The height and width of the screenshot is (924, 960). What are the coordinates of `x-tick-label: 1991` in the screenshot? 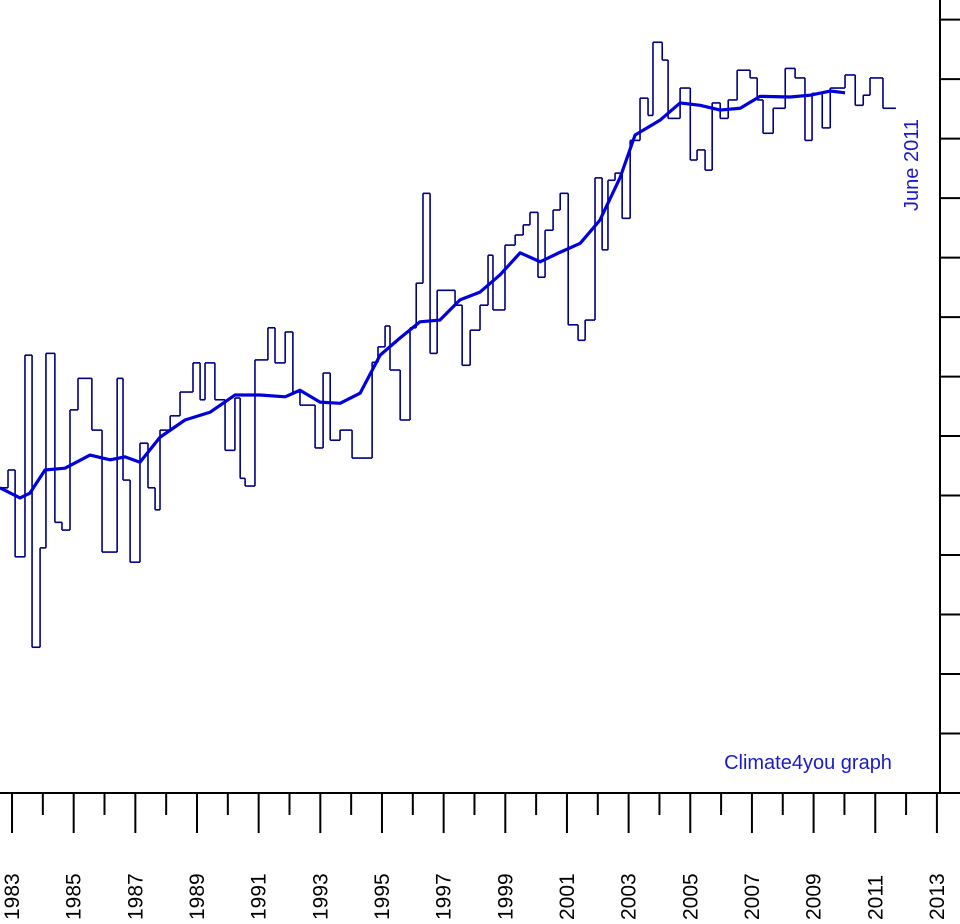 It's located at (259, 896).